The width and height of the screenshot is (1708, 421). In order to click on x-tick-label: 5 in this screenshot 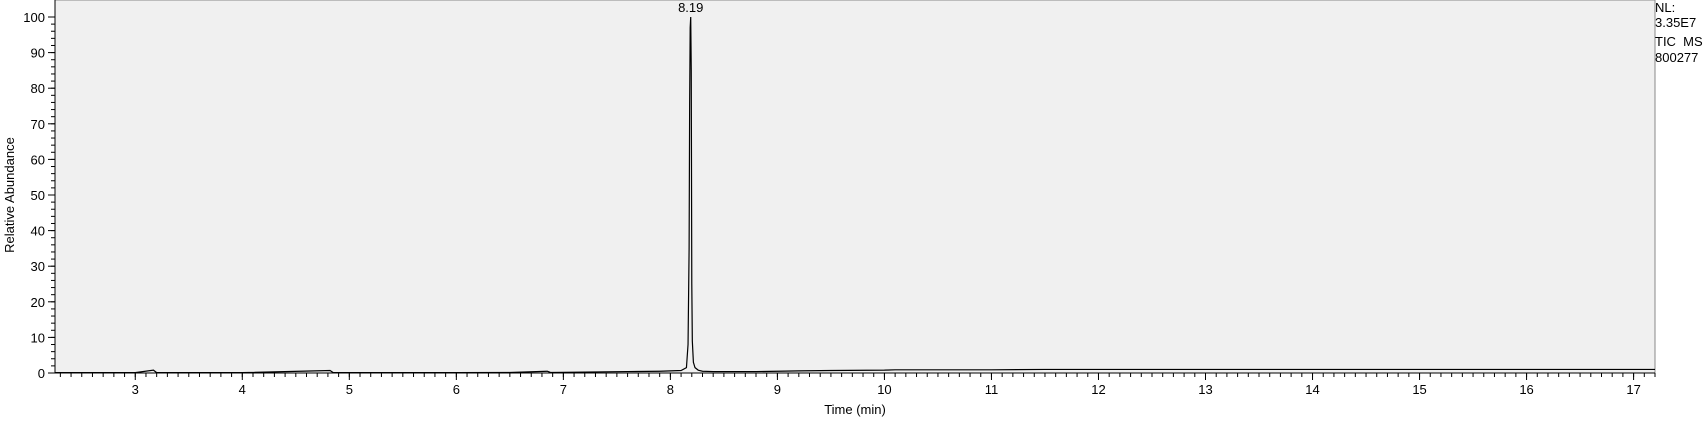, I will do `click(349, 389)`.